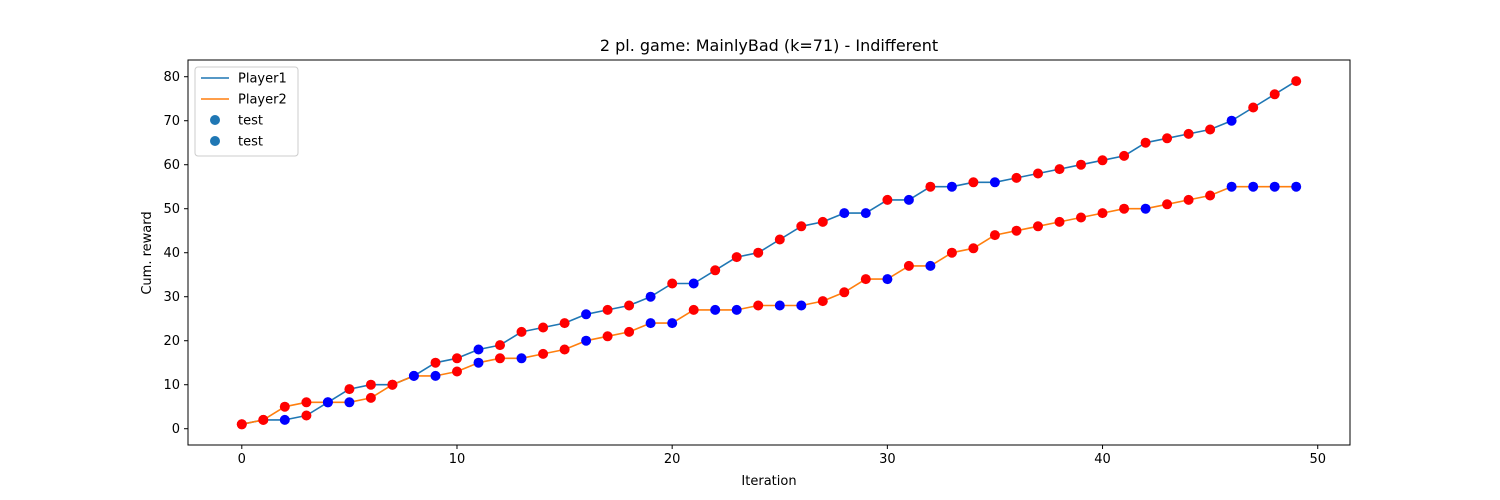 The height and width of the screenshot is (500, 1500). Describe the element at coordinates (171, 209) in the screenshot. I see `y-tick-label: 50` at that location.